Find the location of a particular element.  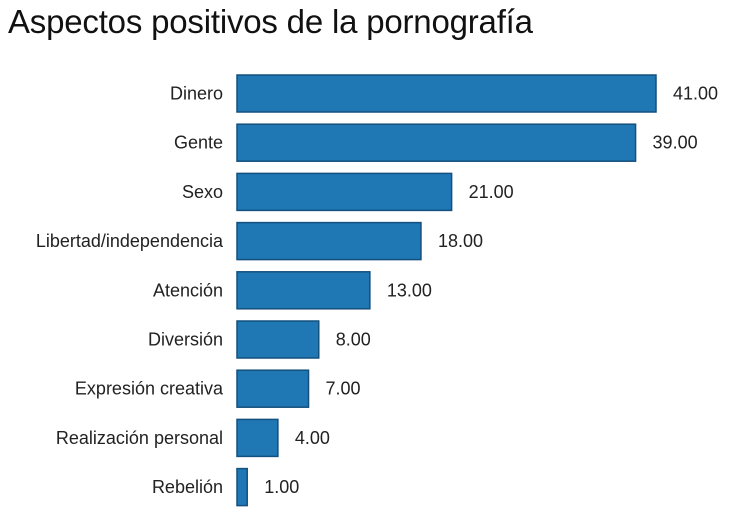

category-label-gente: Gente is located at coordinates (198, 143).